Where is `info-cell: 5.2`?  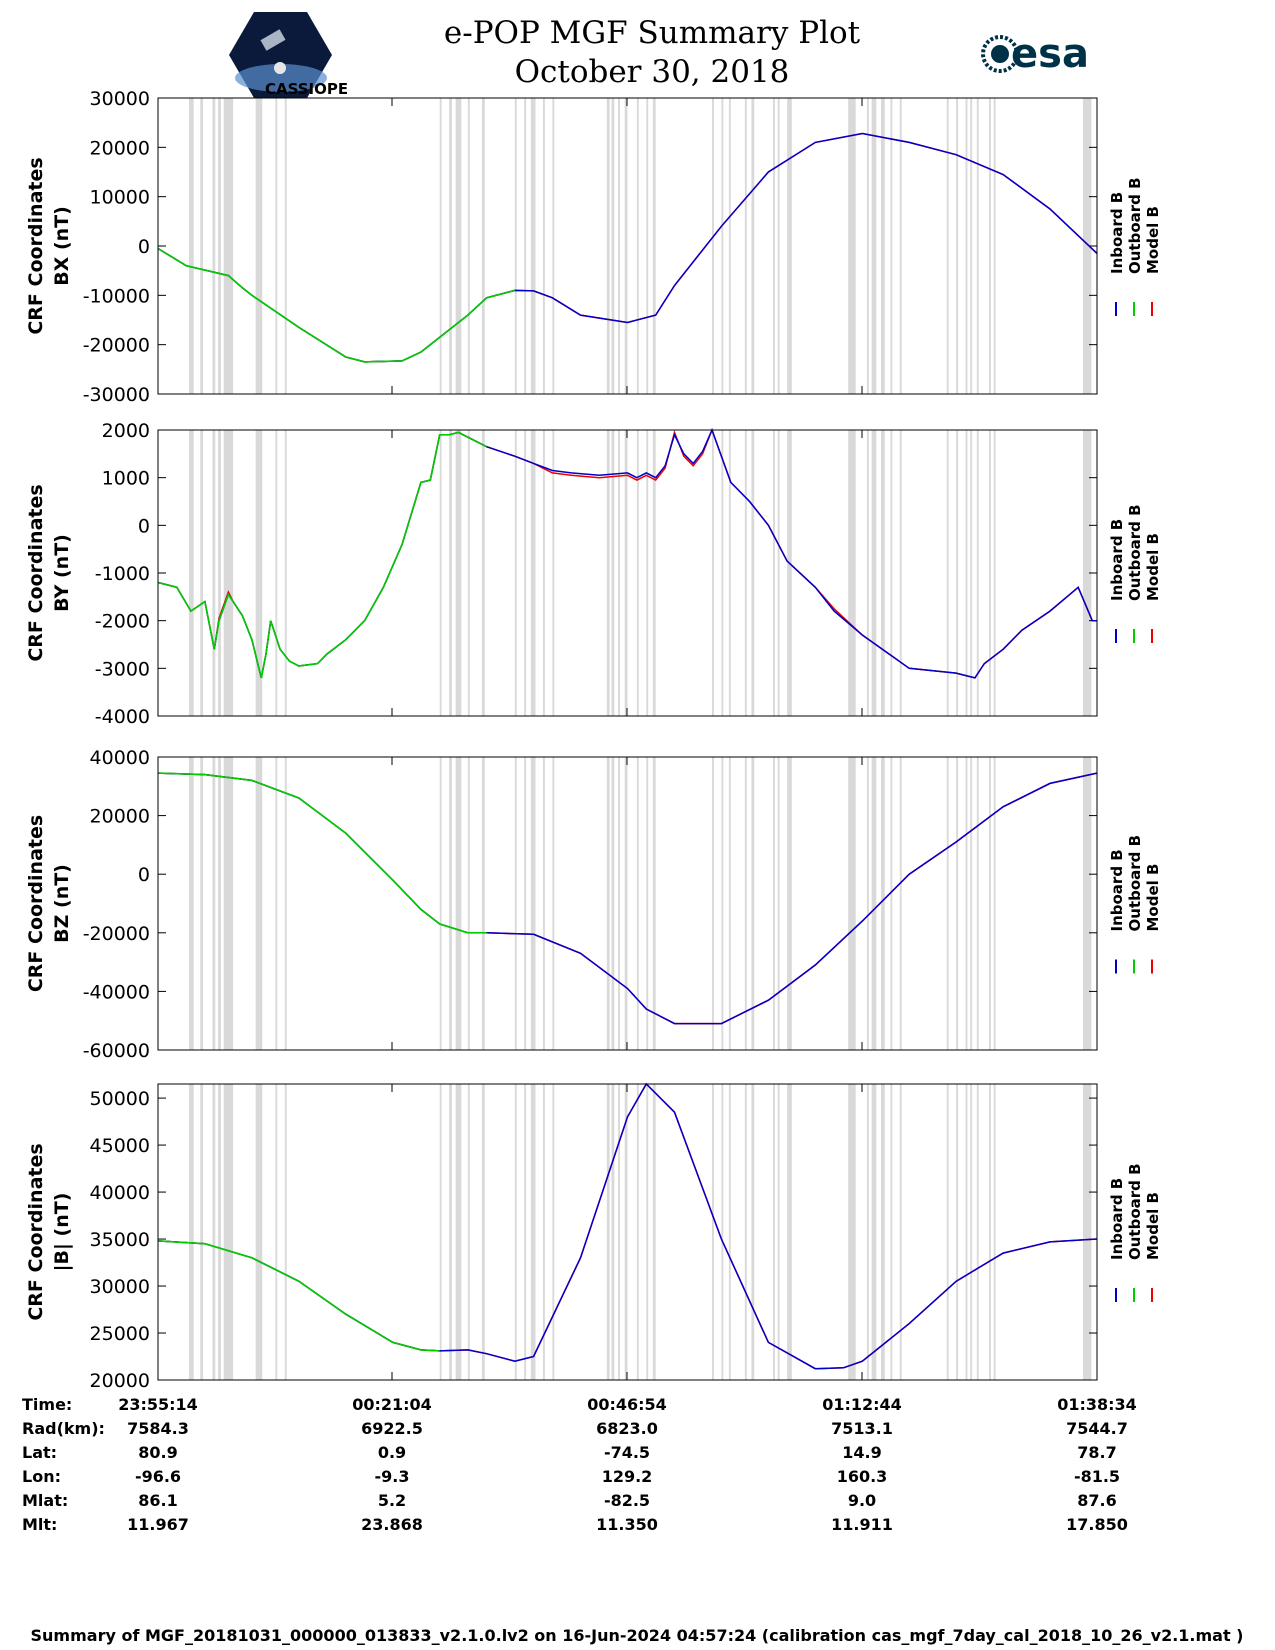 info-cell: 5.2 is located at coordinates (392, 1500).